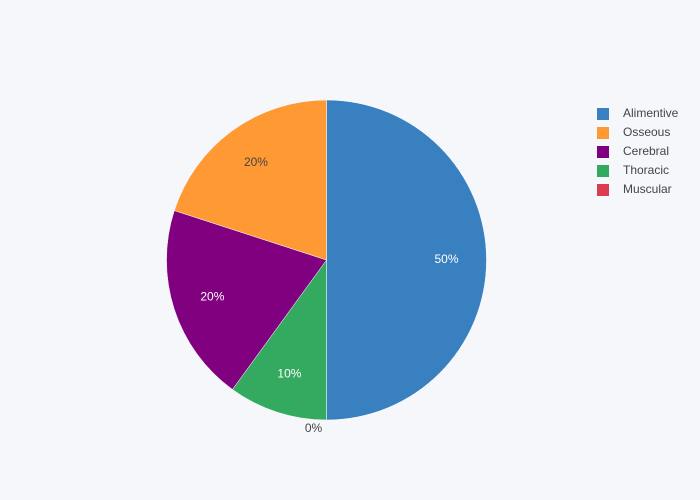  Describe the element at coordinates (646, 170) in the screenshot. I see `legend-label: Thoracic` at that location.